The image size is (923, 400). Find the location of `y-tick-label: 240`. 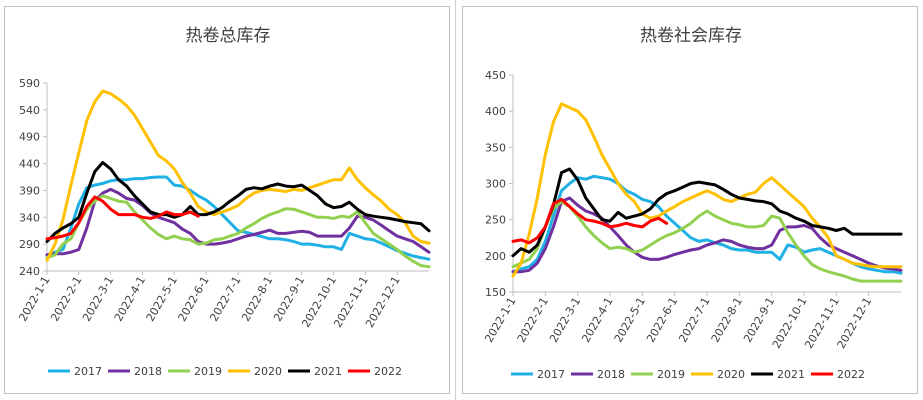

y-tick-label: 240 is located at coordinates (29, 271).